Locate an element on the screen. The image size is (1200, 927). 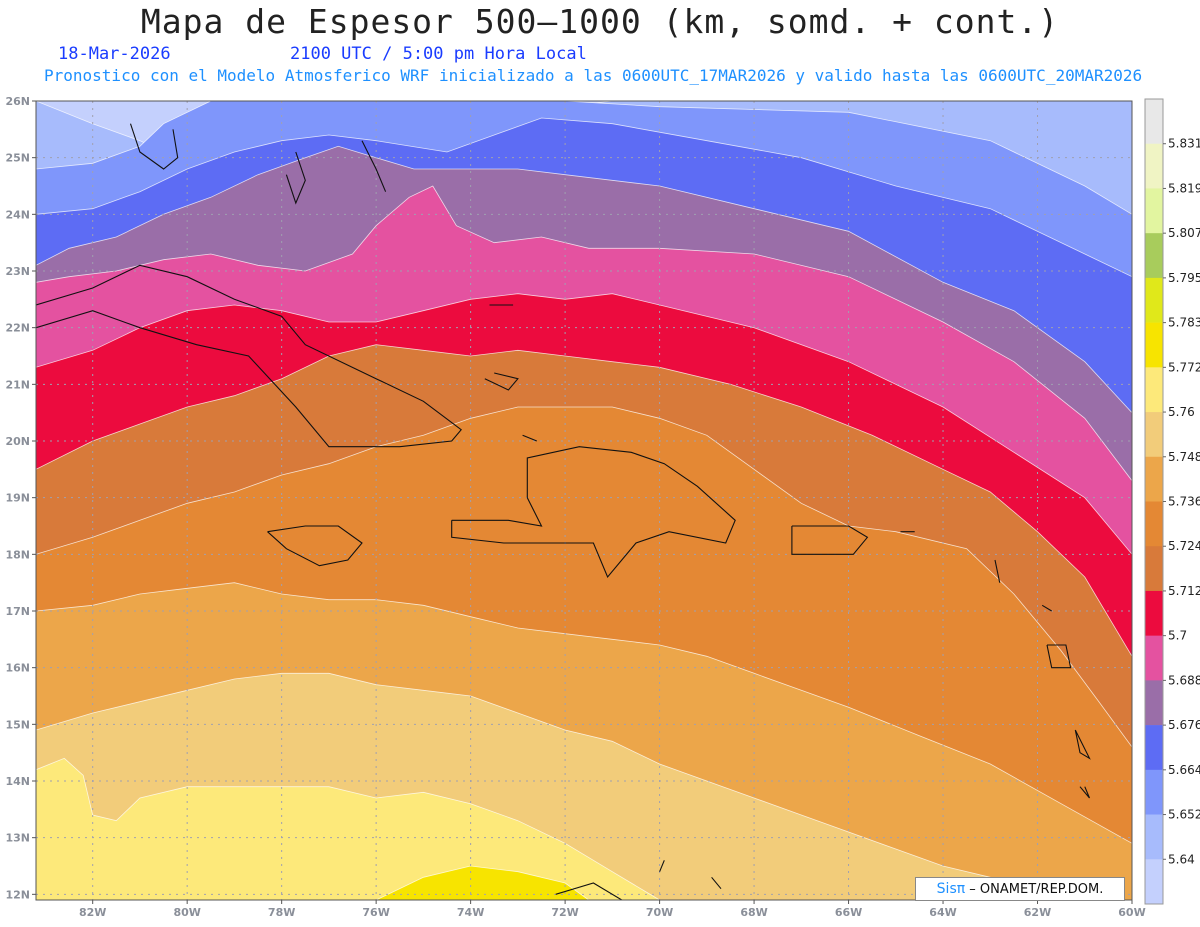
lat-tick-label: 15N is located at coordinates (17, 724).